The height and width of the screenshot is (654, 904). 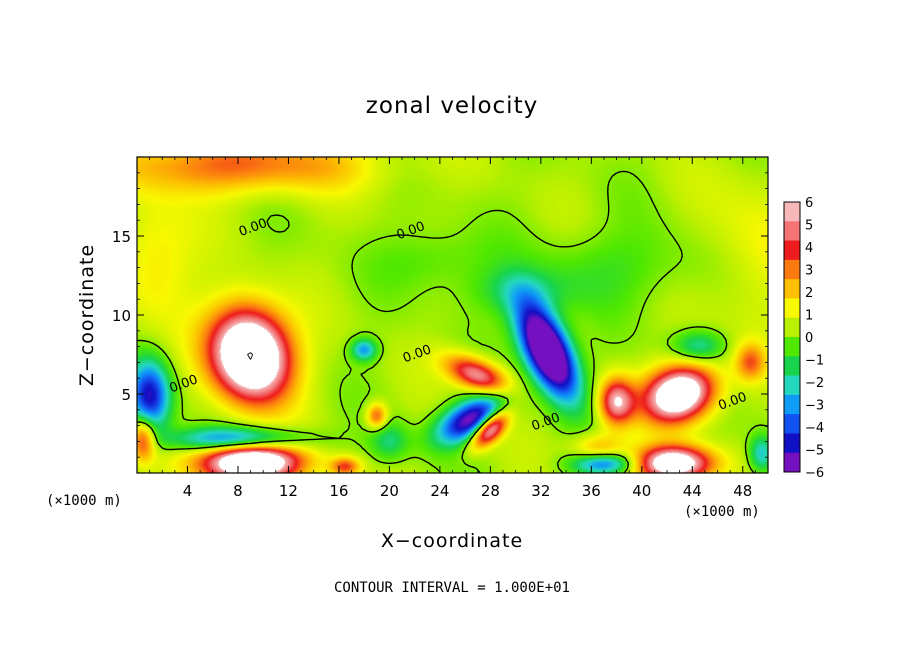 I want to click on x-tick-label: 4, so click(x=188, y=491).